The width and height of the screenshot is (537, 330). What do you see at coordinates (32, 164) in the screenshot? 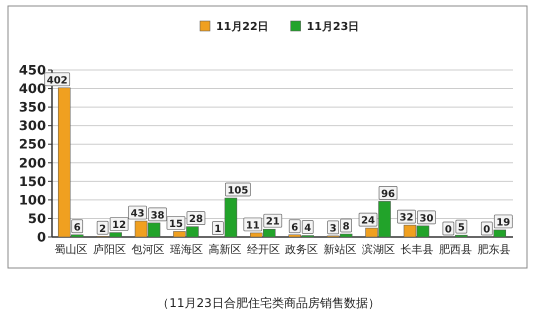
I see `y-tick-label: 200` at bounding box center [32, 164].